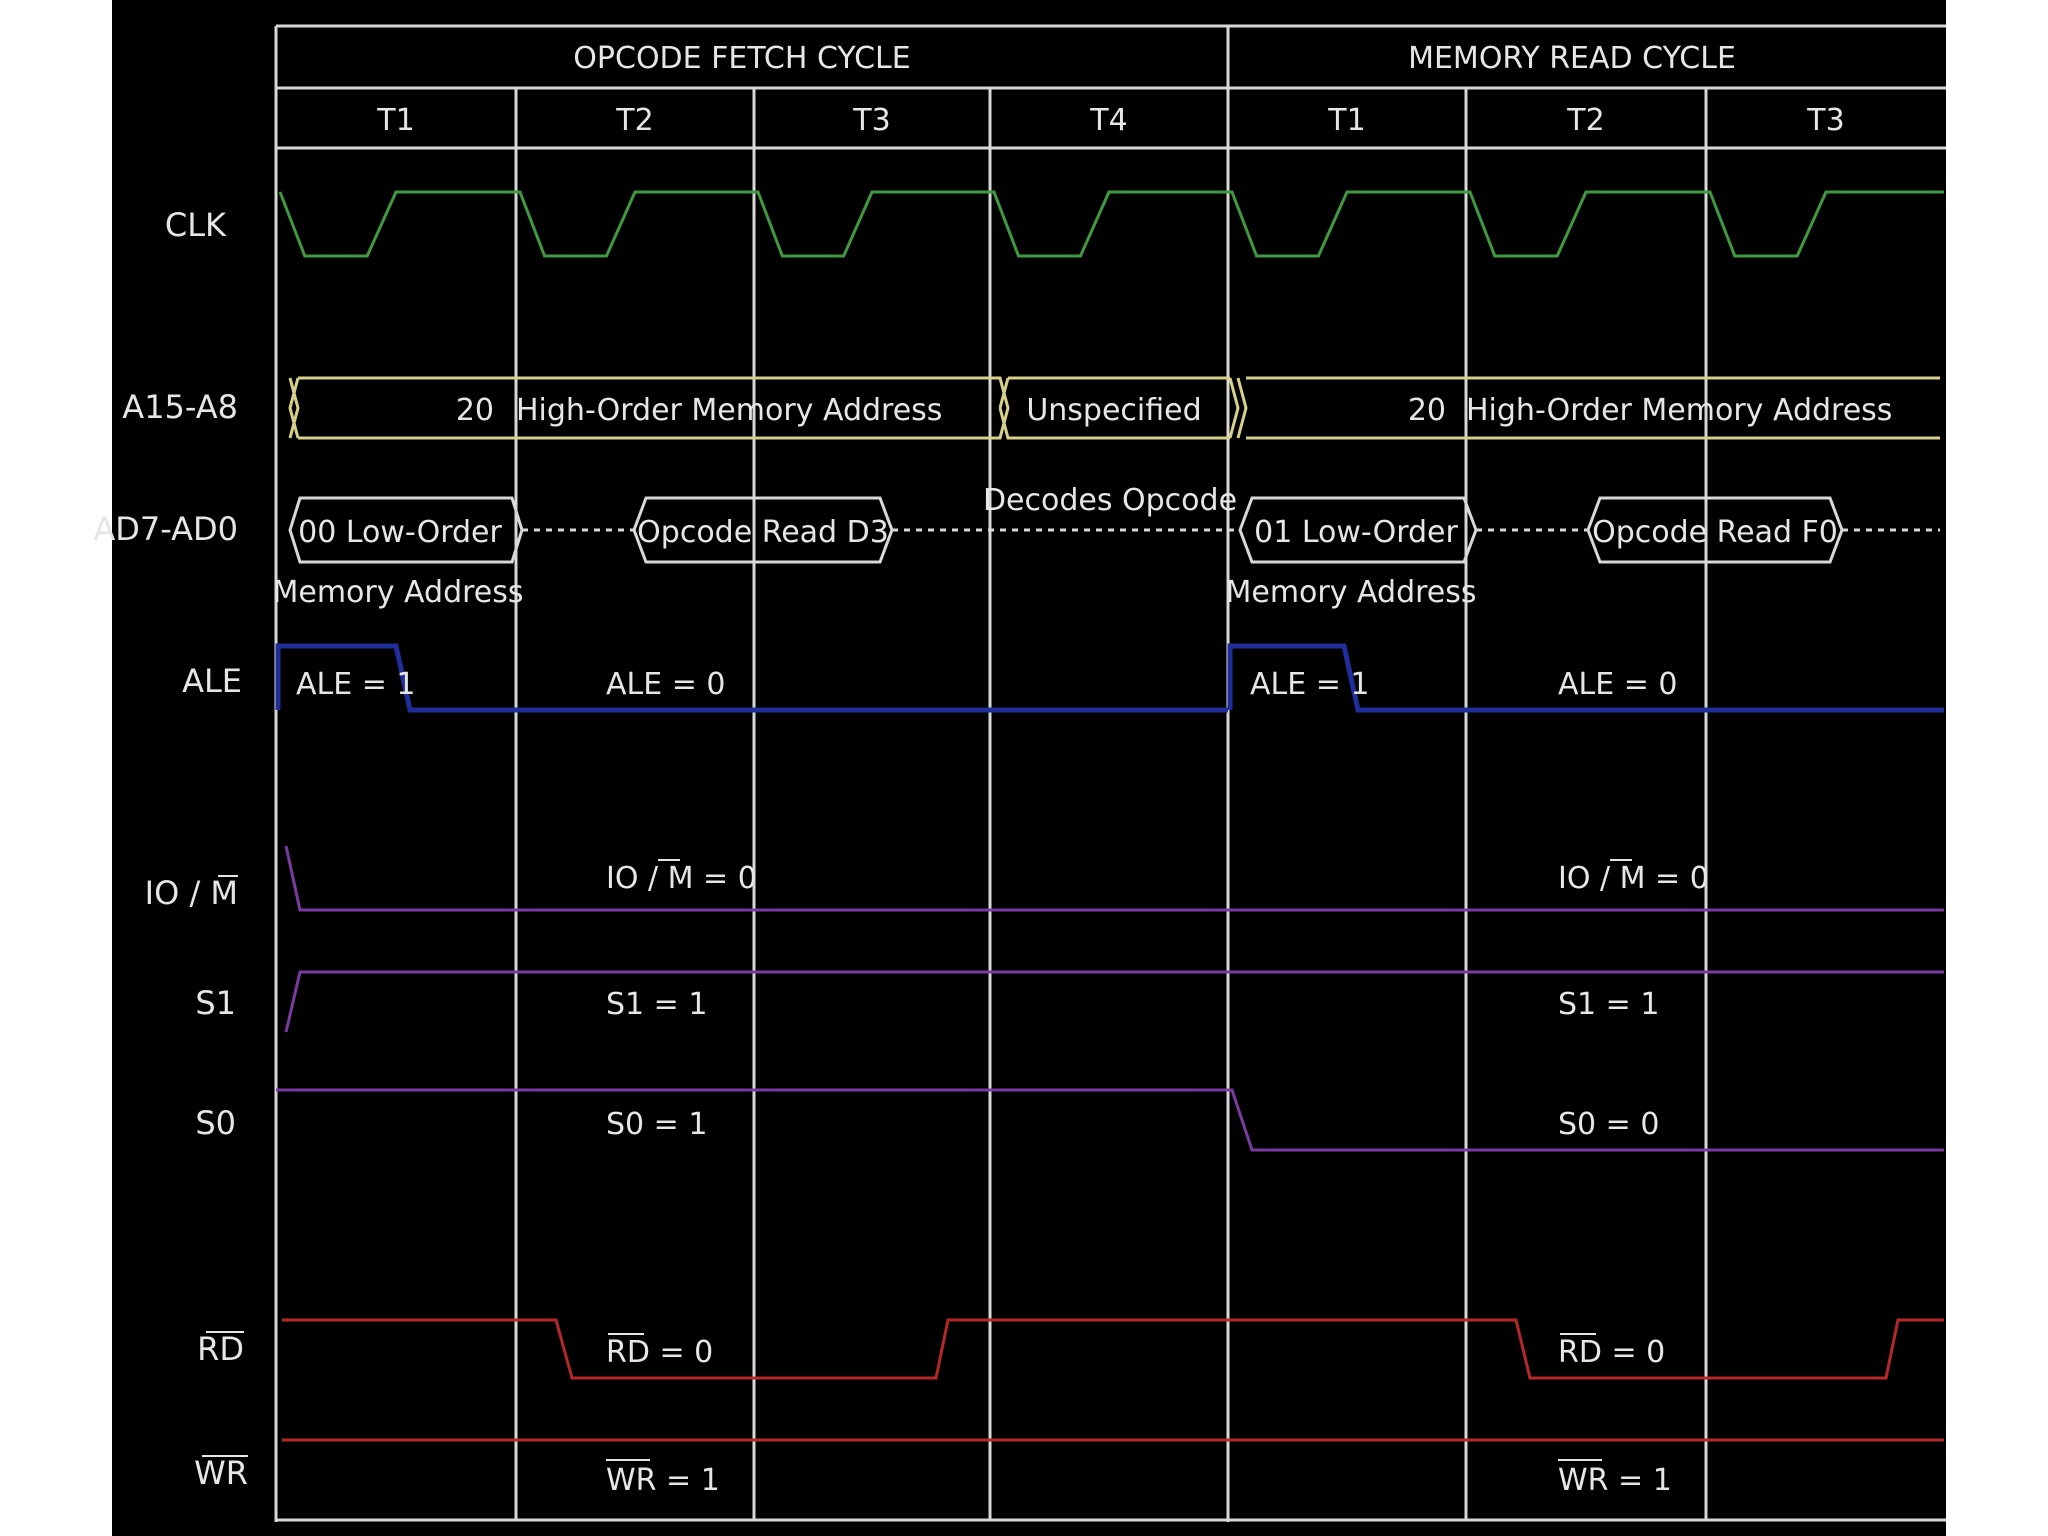  What do you see at coordinates (1618, 684) in the screenshot?
I see `ale-read-t2-annotation: ALE = 0` at bounding box center [1618, 684].